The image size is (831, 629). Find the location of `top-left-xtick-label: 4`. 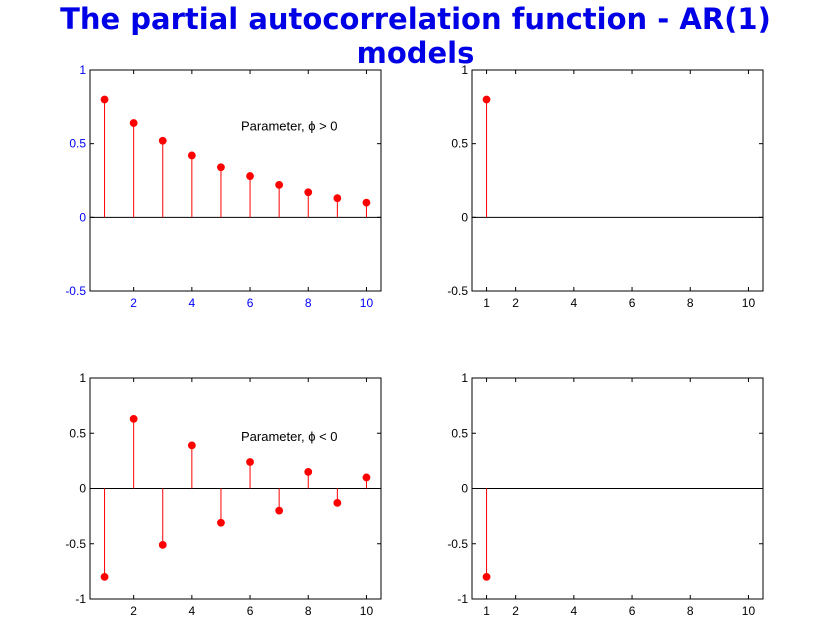

top-left-xtick-label: 4 is located at coordinates (192, 303).